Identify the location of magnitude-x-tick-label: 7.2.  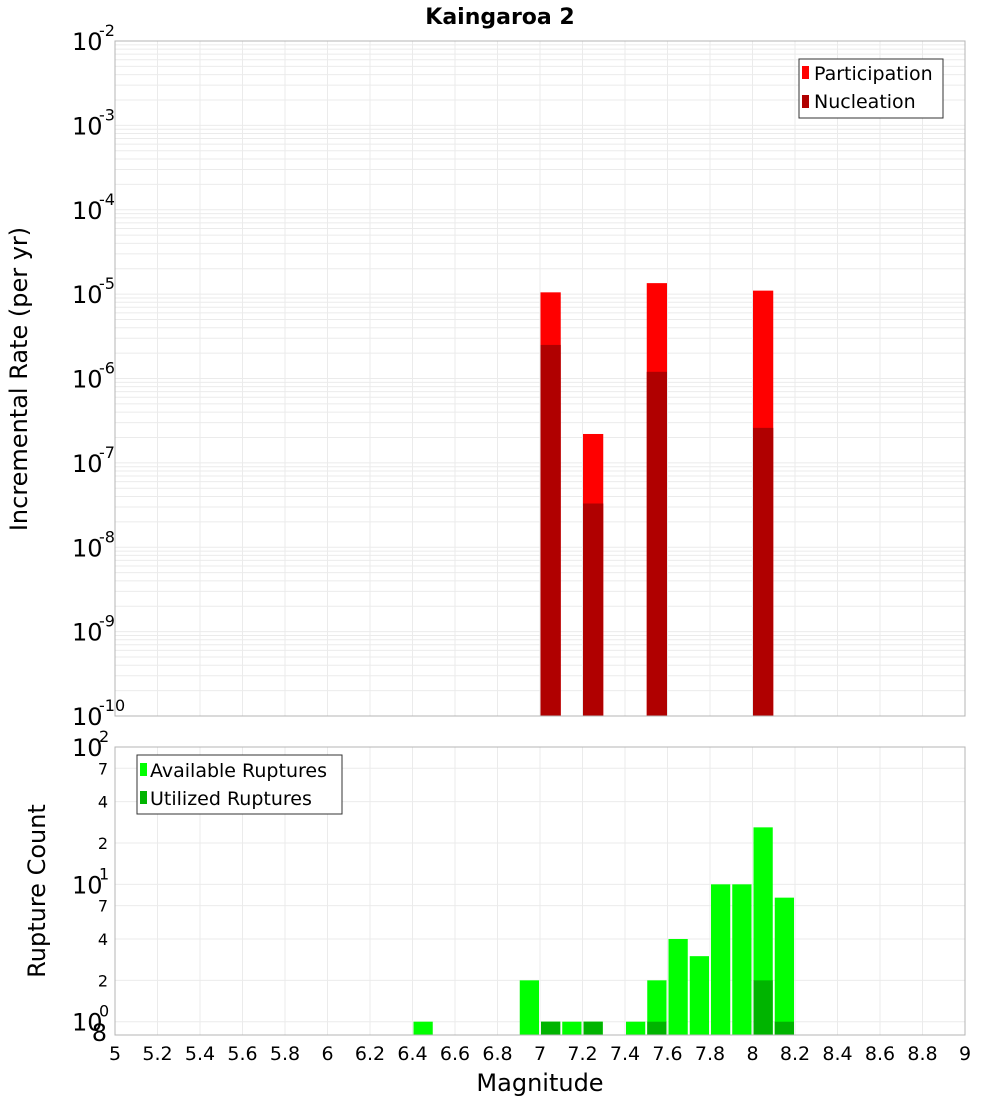
(582, 1054).